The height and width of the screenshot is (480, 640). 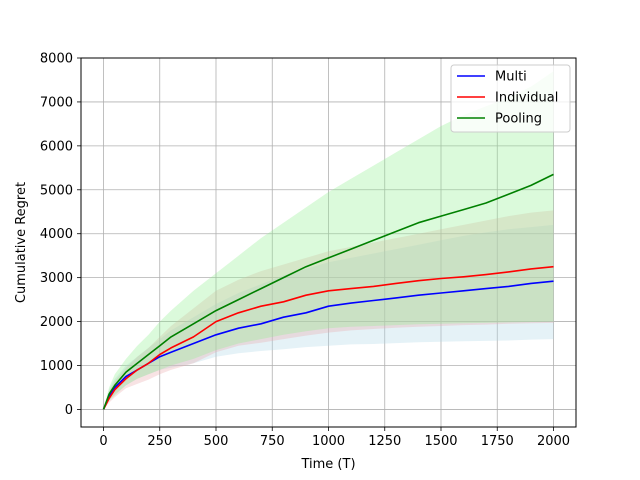 What do you see at coordinates (216, 441) in the screenshot?
I see `x-tick-label: 500` at bounding box center [216, 441].